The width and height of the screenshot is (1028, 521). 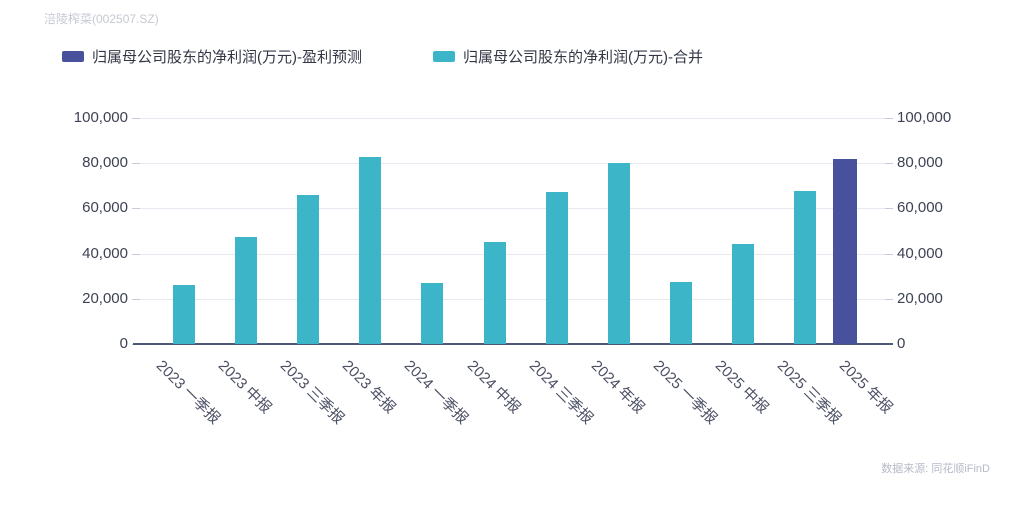 What do you see at coordinates (556, 267) in the screenshot?
I see `bar-2024 三季报` at bounding box center [556, 267].